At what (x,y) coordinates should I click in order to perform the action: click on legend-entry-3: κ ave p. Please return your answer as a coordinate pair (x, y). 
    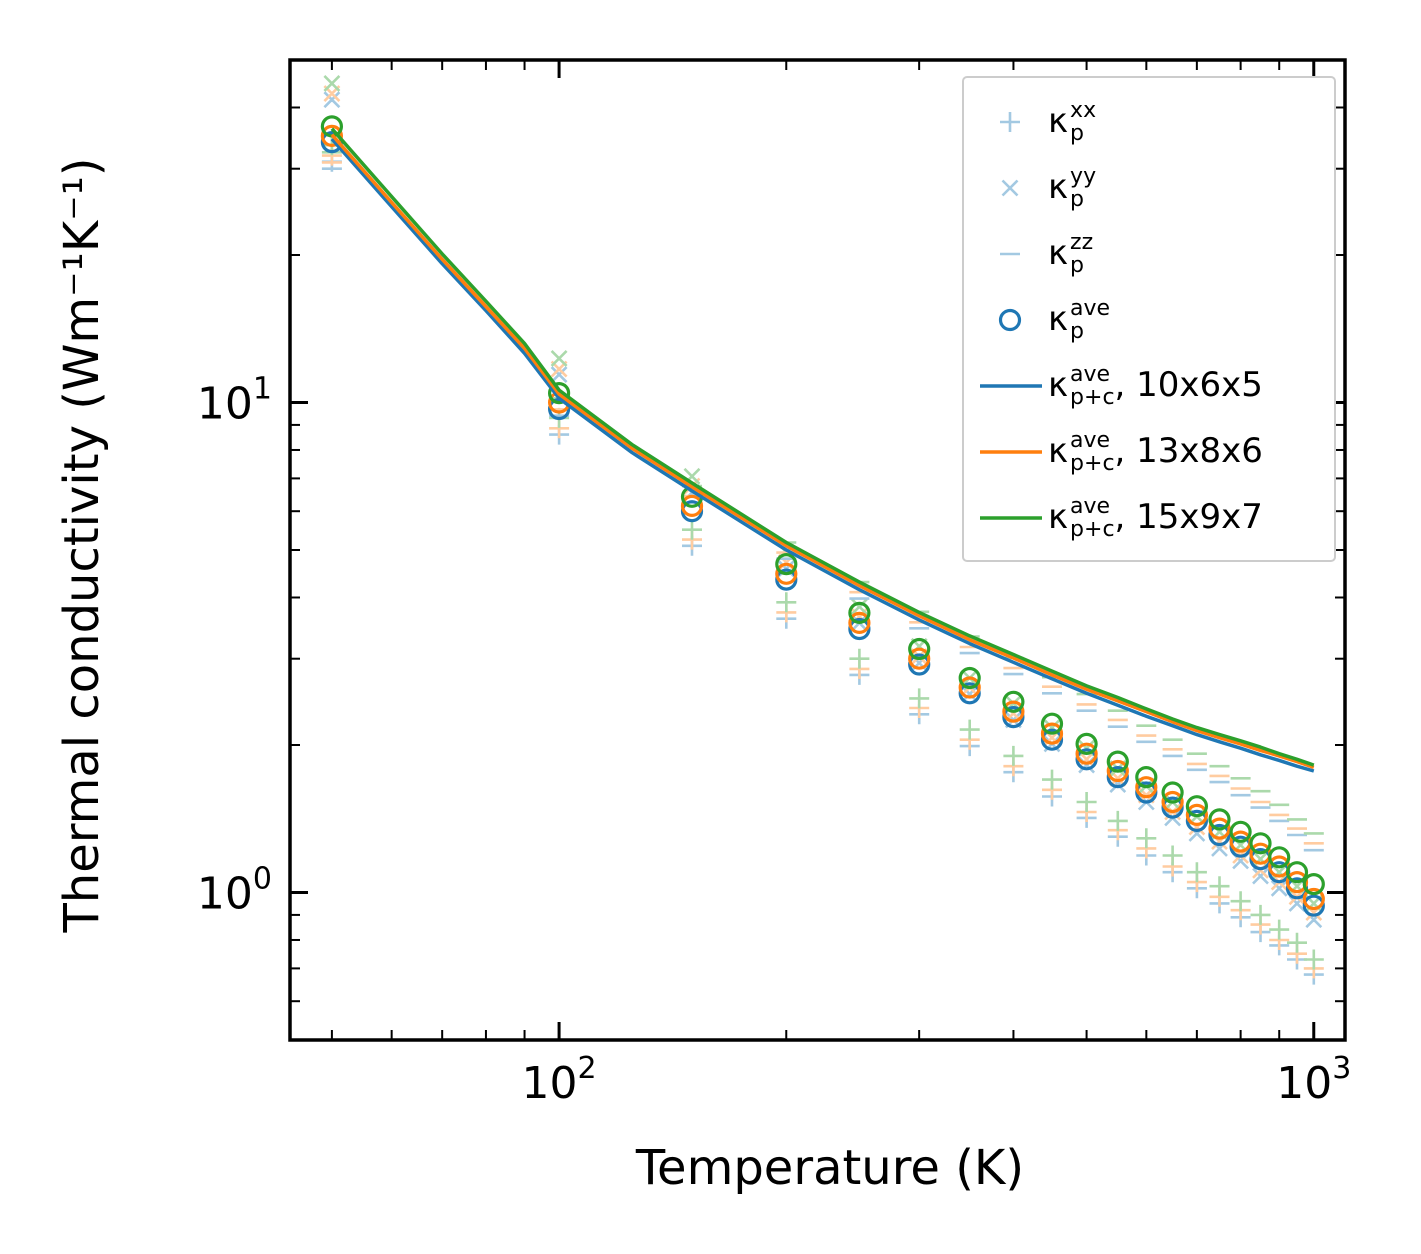
    Looking at the image, I should click on (1151, 319).